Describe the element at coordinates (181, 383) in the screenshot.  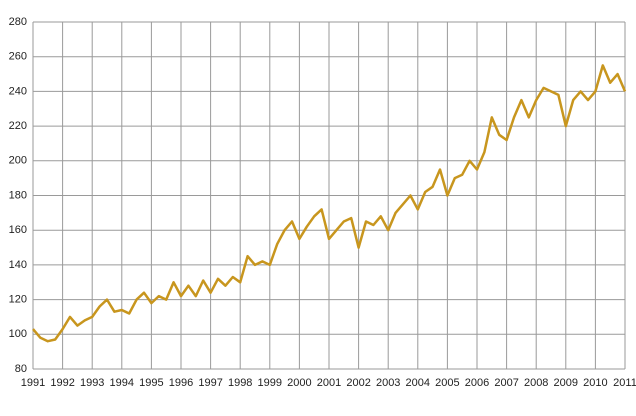
I see `x-tick-label: 1996` at that location.